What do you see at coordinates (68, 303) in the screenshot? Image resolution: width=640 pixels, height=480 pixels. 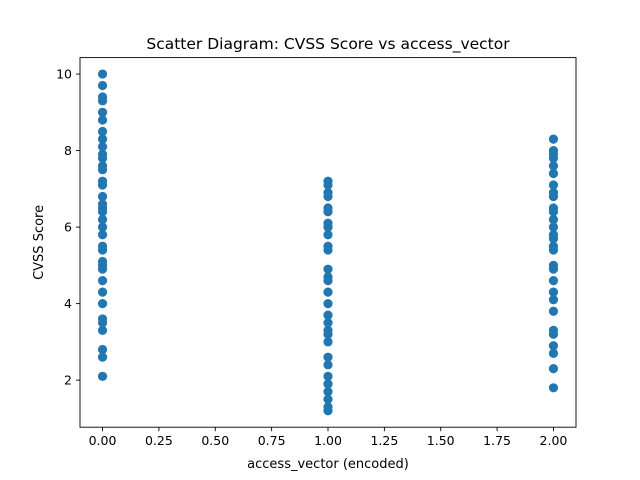 I see `y-tick-label: 4` at bounding box center [68, 303].